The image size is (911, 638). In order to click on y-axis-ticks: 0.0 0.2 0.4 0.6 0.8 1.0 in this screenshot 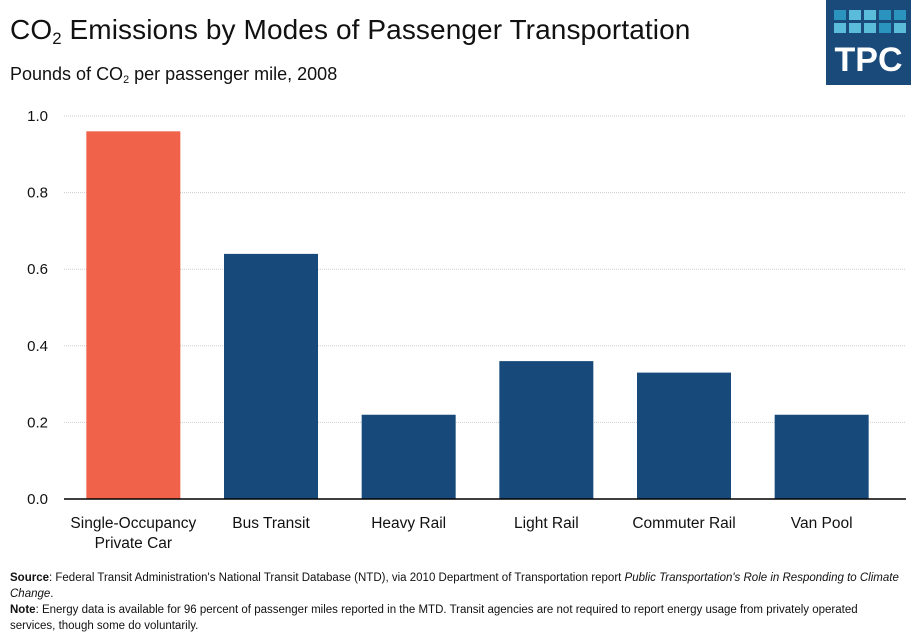, I will do `click(37, 308)`.